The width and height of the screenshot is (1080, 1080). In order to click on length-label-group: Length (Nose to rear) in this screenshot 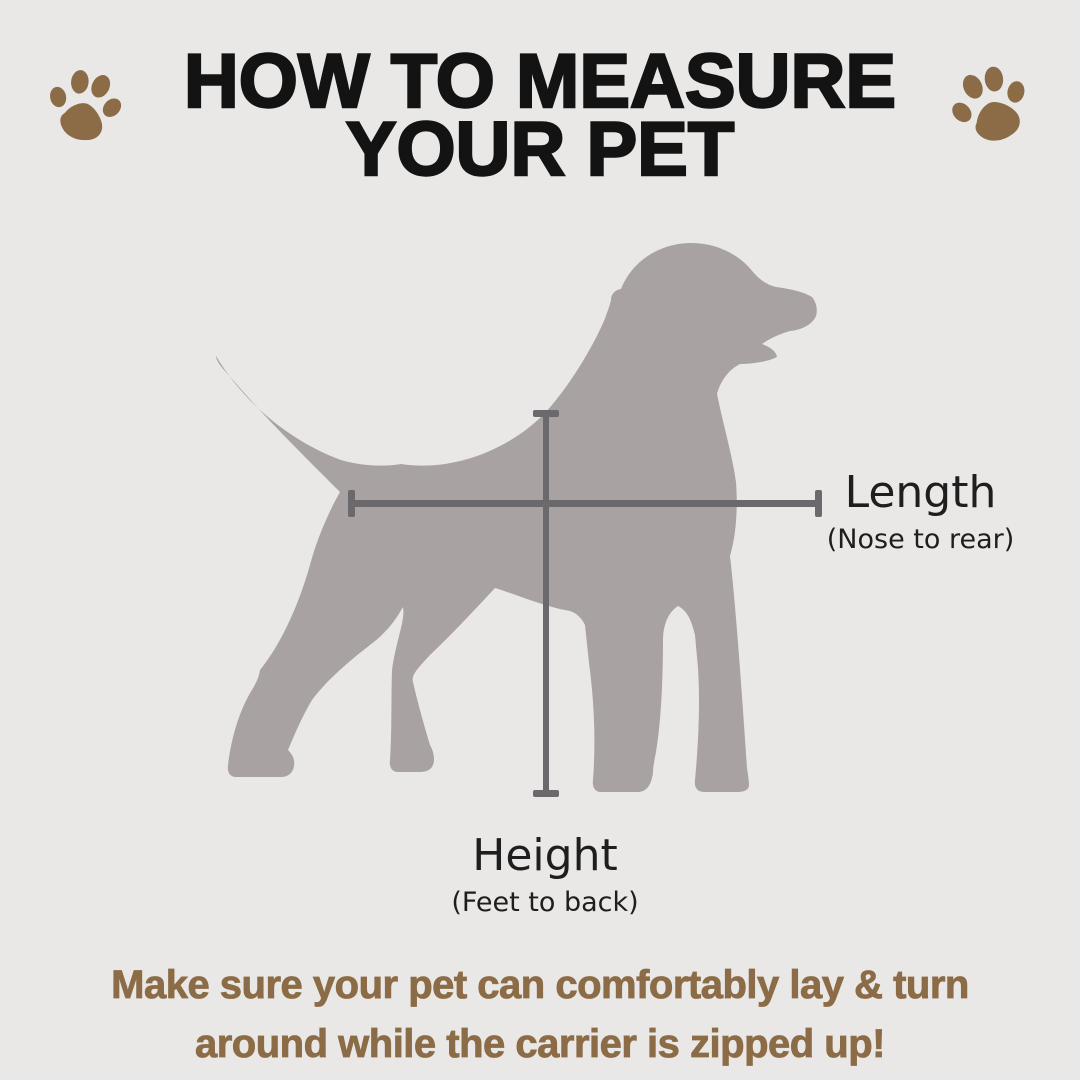, I will do `click(920, 512)`.